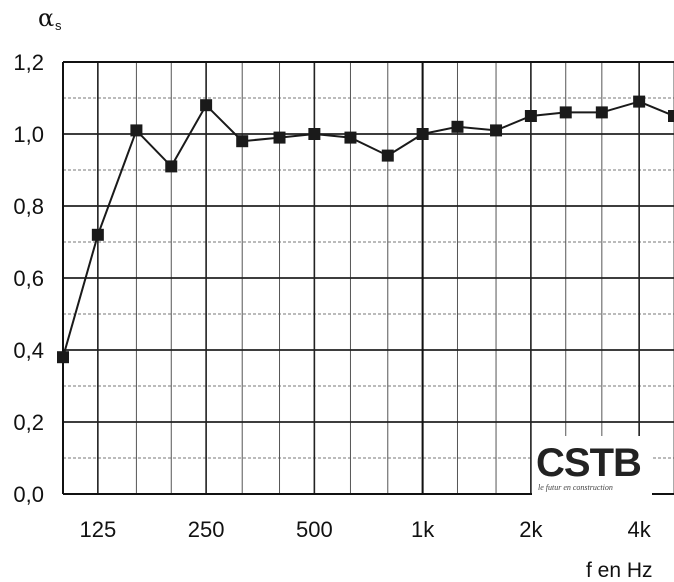  Describe the element at coordinates (28, 206) in the screenshot. I see `y-tick-label: 0,8` at that location.